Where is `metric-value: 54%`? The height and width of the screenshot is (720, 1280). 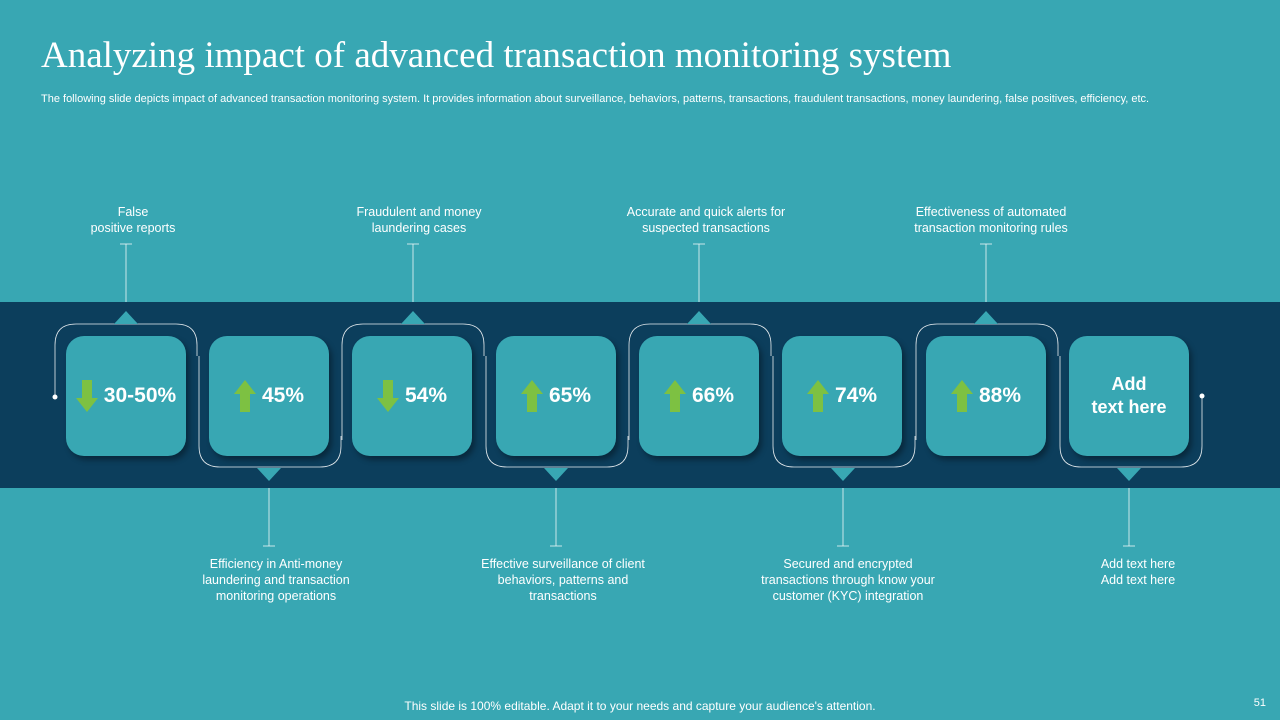 metric-value: 54% is located at coordinates (426, 395).